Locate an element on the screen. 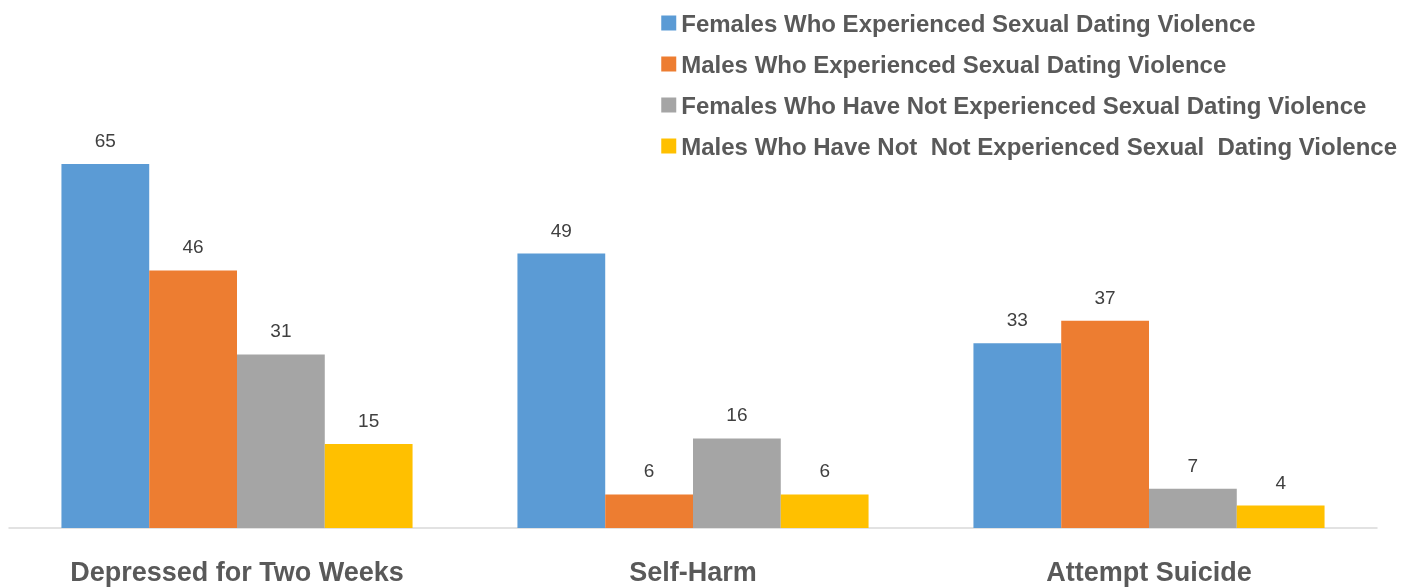  x-tick-label: Self-Harm is located at coordinates (693, 571).